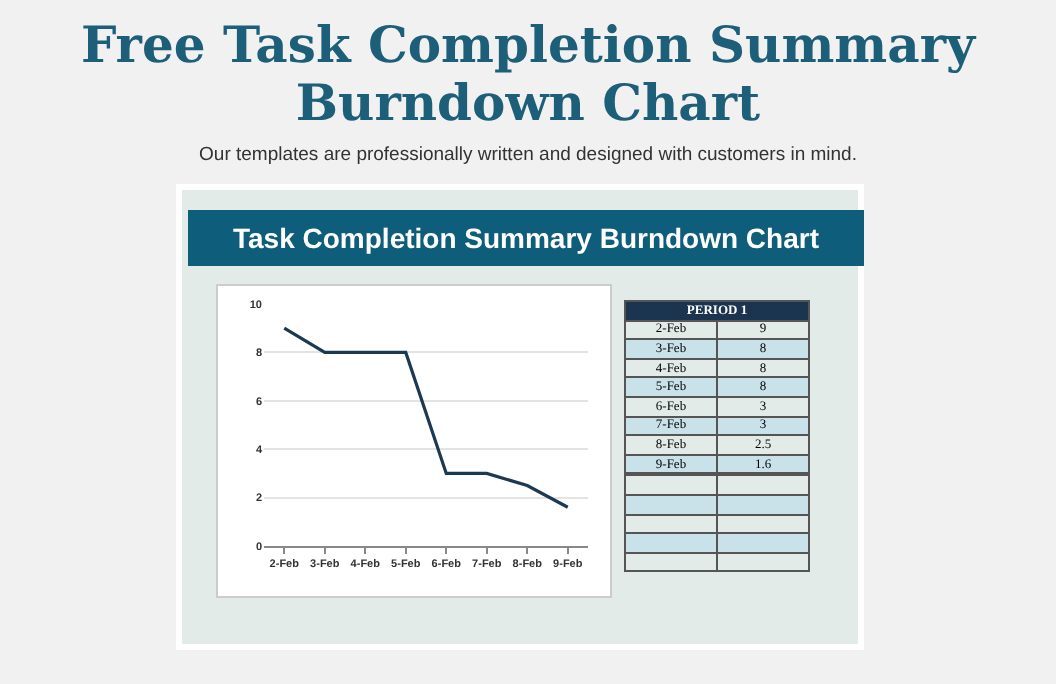 The height and width of the screenshot is (684, 1056). What do you see at coordinates (526, 238) in the screenshot?
I see `text: Task Completion Summary Burndown Chart` at bounding box center [526, 238].